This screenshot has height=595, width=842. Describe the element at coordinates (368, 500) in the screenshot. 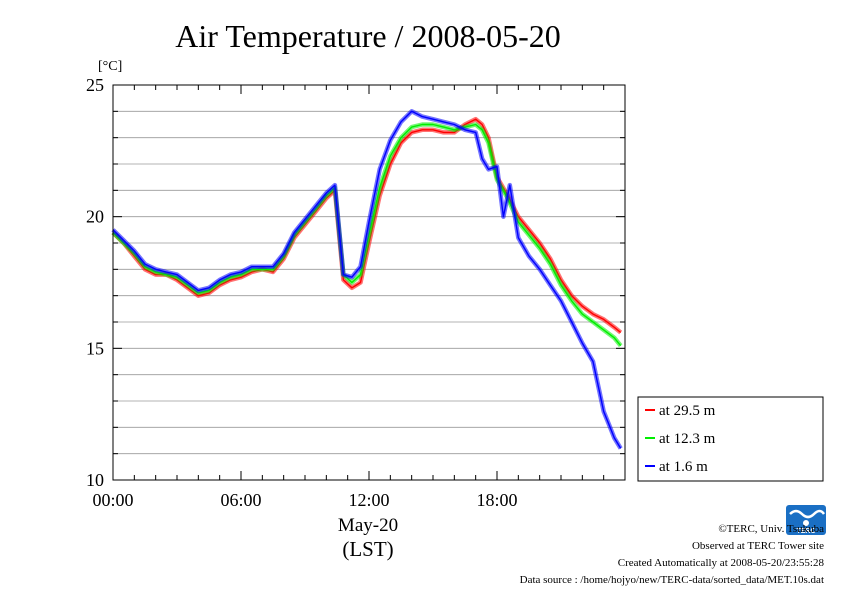

I see `x-tick-label: 12:00` at that location.